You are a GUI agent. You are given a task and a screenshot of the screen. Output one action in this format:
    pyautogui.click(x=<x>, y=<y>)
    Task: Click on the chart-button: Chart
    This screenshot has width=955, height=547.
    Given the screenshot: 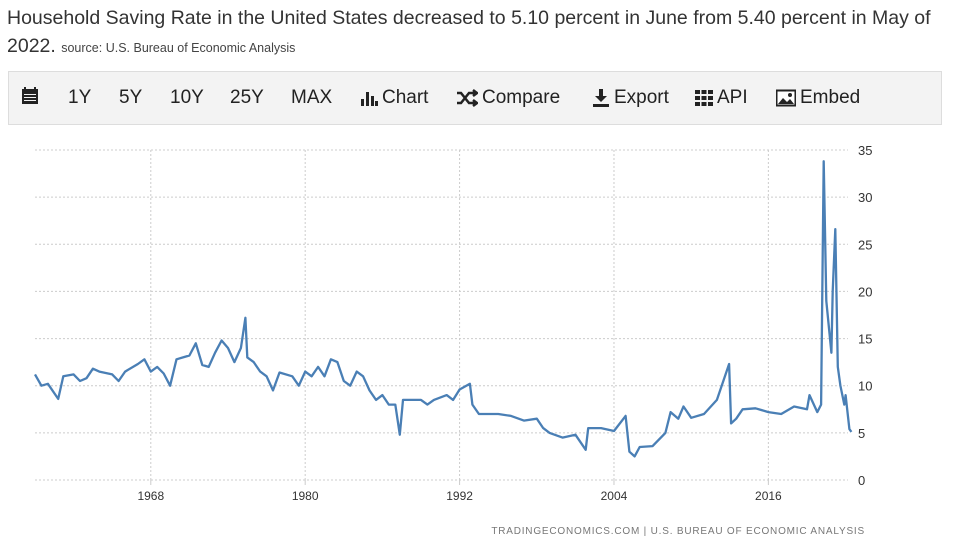 What is the action you would take?
    pyautogui.click(x=394, y=98)
    